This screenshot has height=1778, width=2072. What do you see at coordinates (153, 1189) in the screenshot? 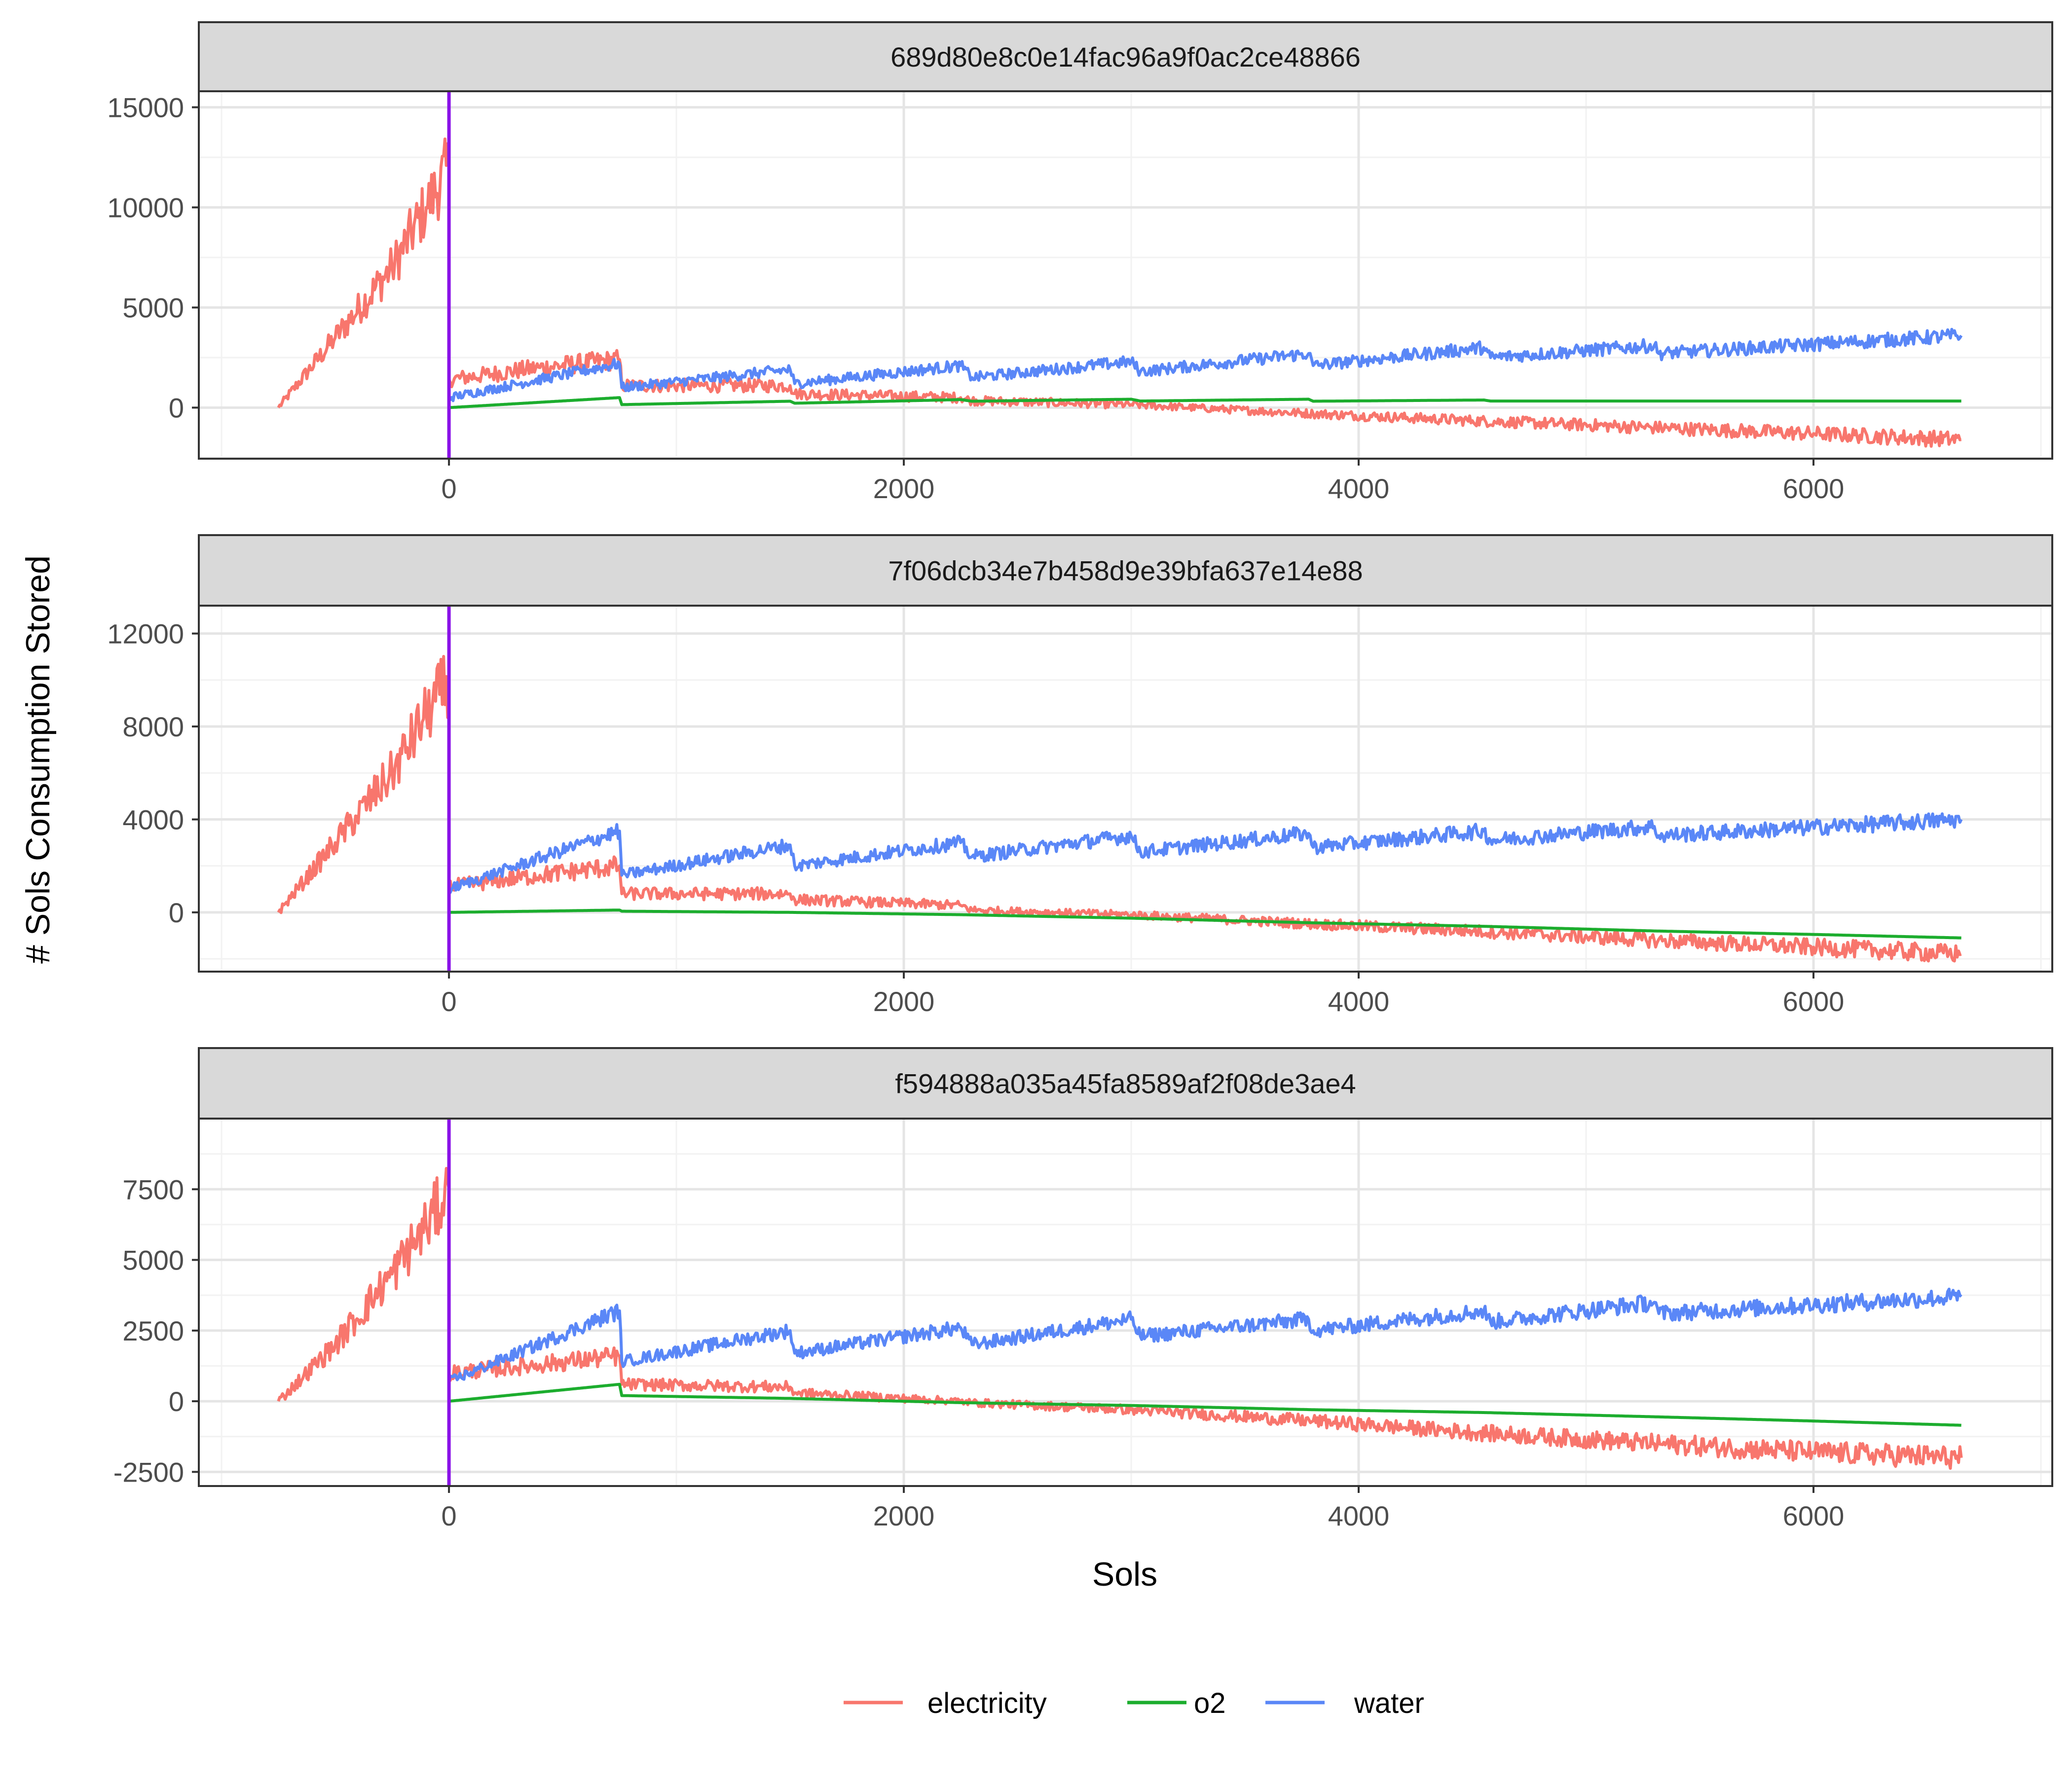
I see `y-tick-label: 7500` at bounding box center [153, 1189].